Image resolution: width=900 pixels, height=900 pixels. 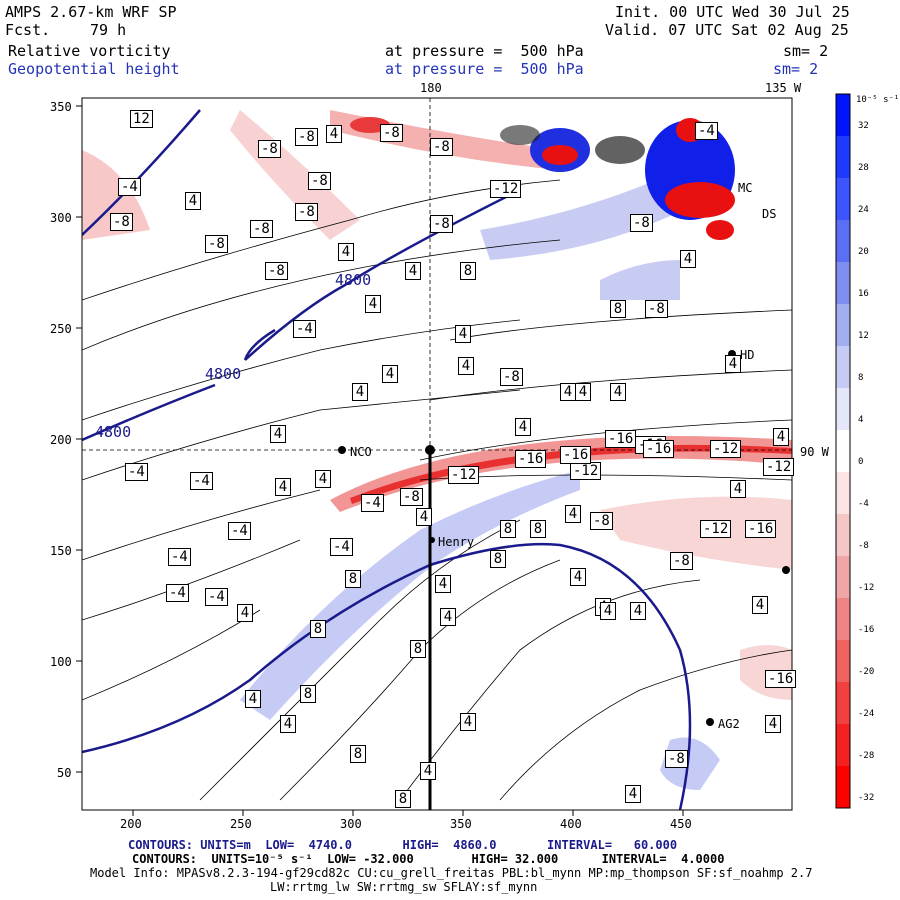 What do you see at coordinates (108, 30) in the screenshot?
I see `fcst-hours: 79 h` at bounding box center [108, 30].